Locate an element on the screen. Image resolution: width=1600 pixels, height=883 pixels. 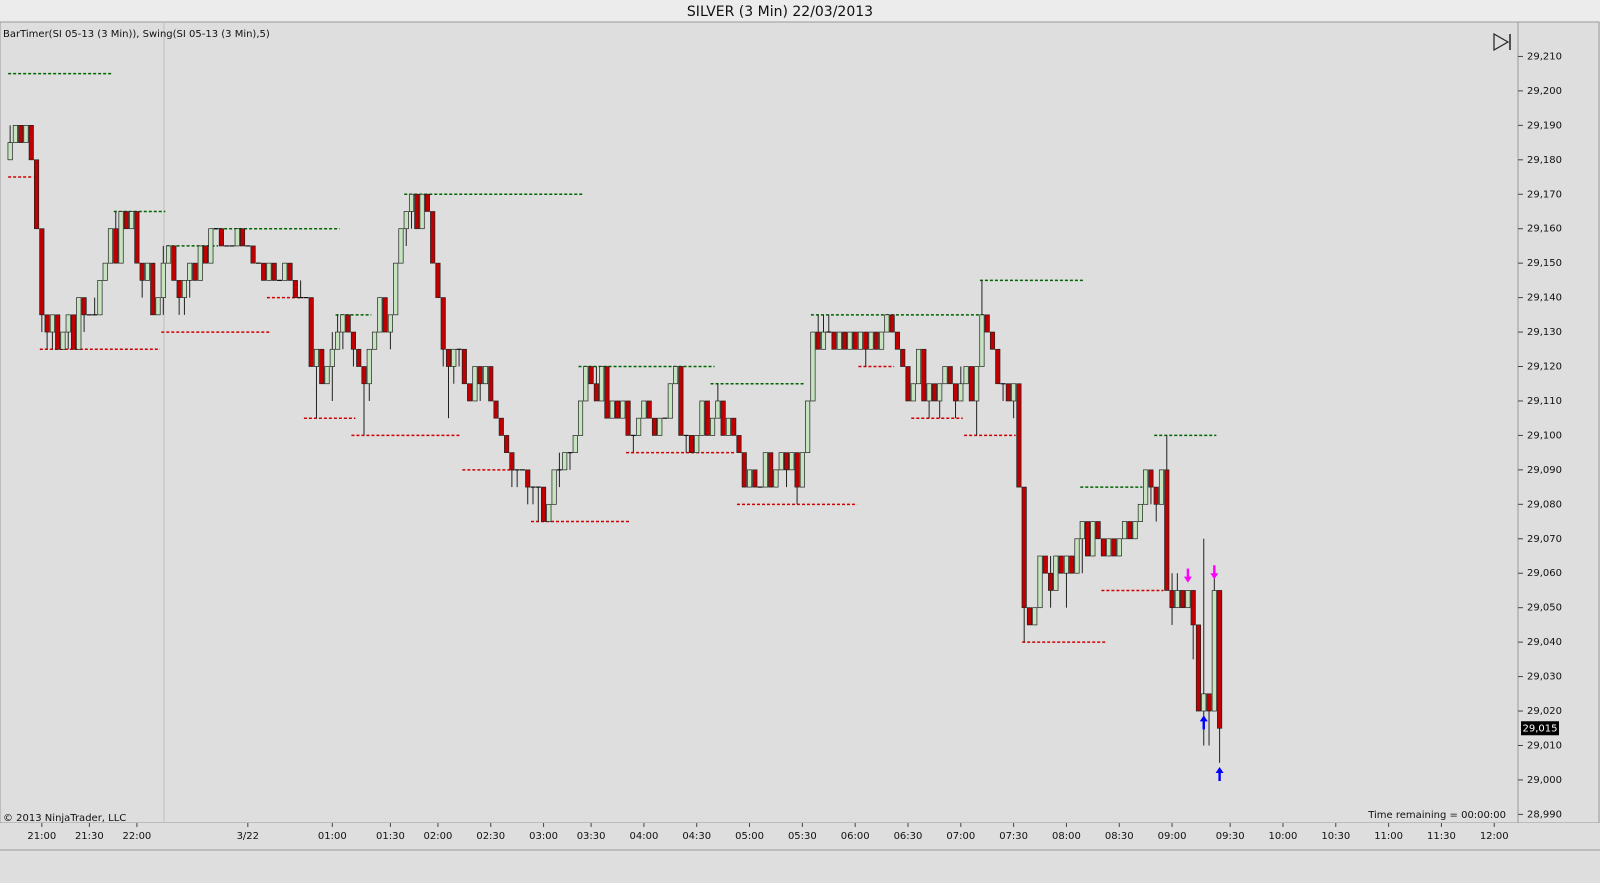
x-tick-label: 01:30 is located at coordinates (390, 836).